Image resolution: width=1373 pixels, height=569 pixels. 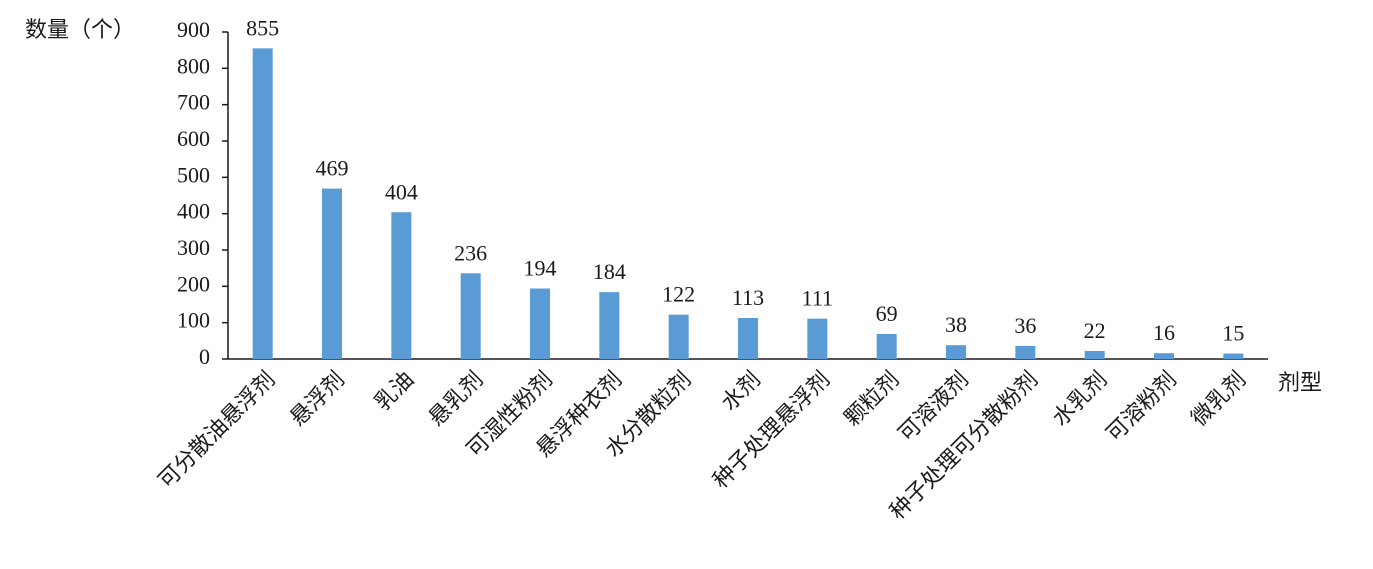 What do you see at coordinates (1218, 398) in the screenshot?
I see `x-tick-label: 微乳剂` at bounding box center [1218, 398].